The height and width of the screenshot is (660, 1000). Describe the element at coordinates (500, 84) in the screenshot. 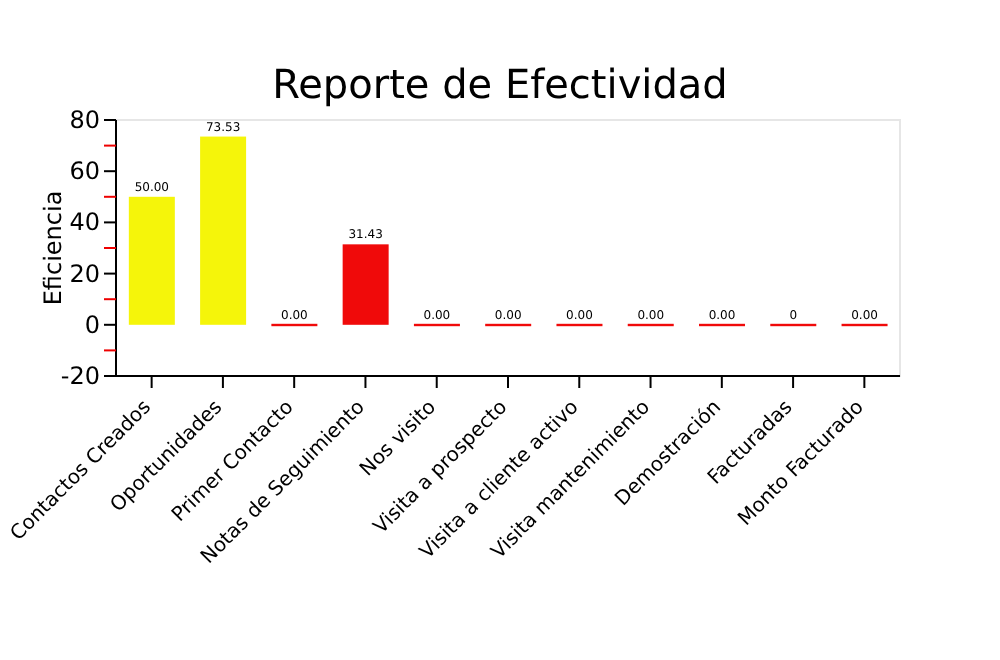

I see `chart-title: Reporte de Efectividad` at that location.